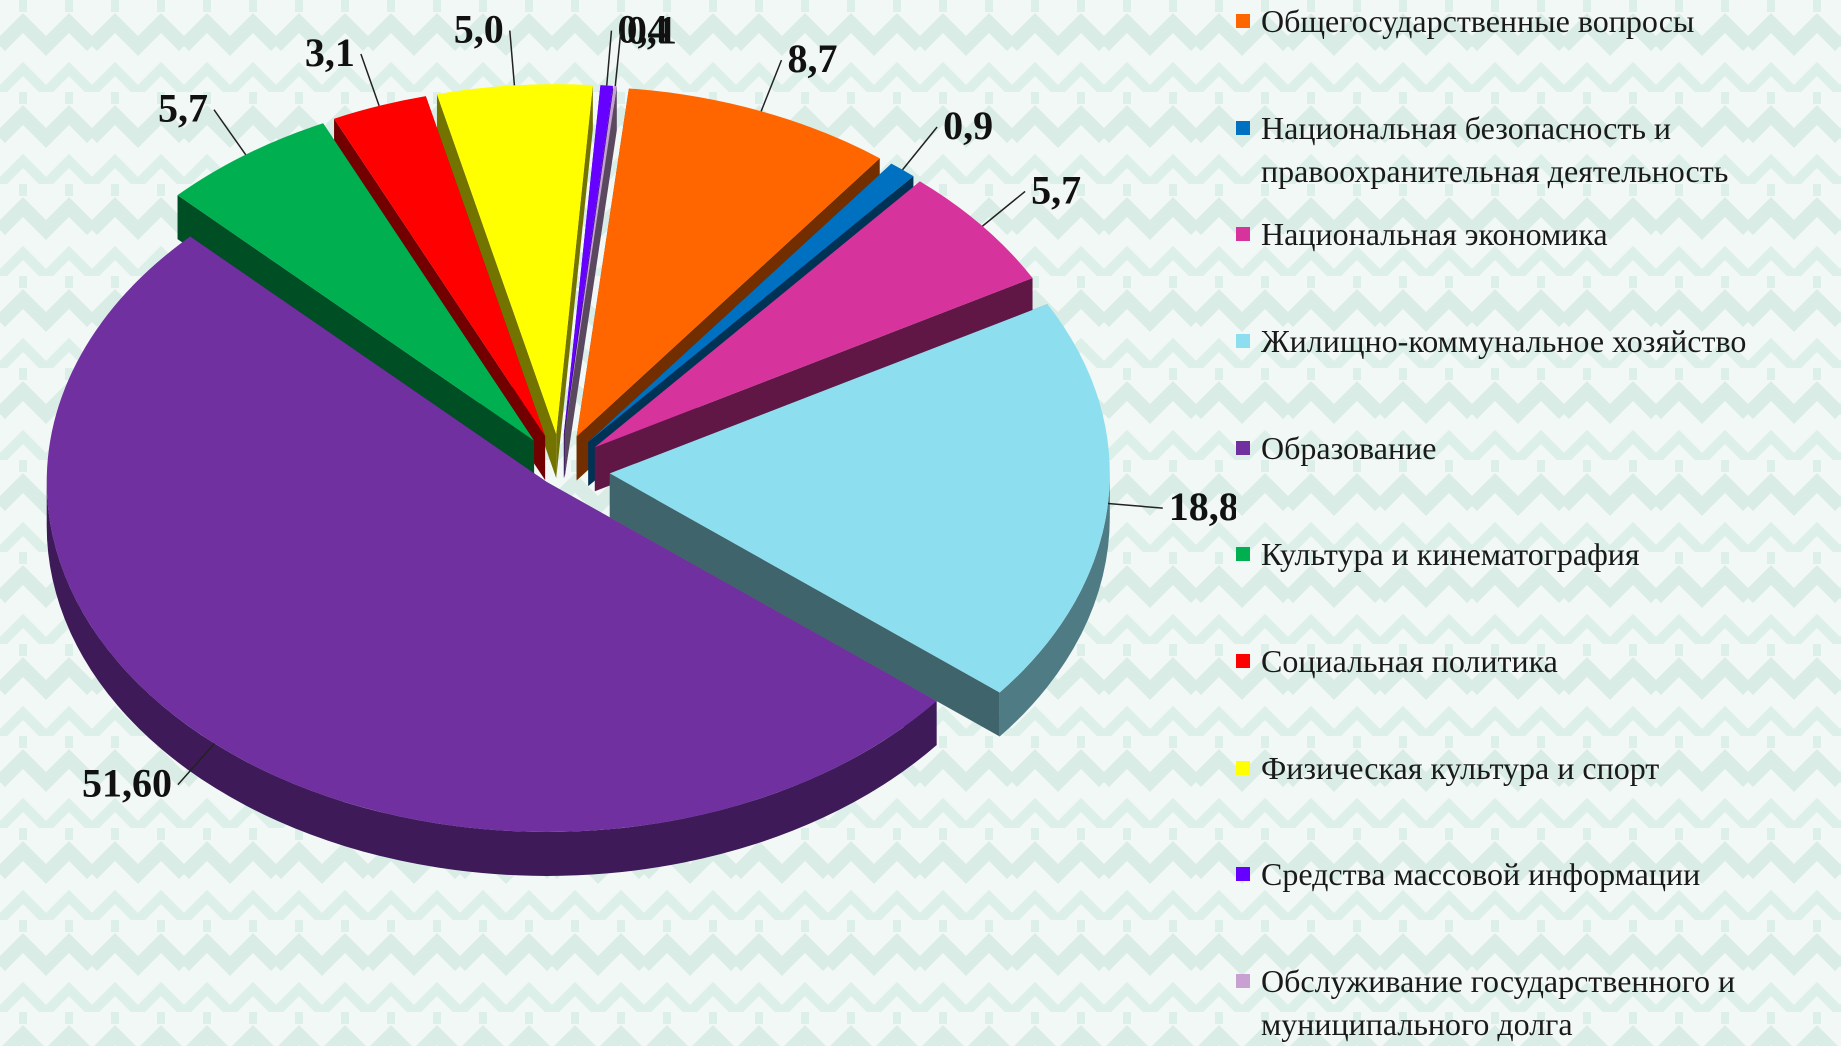  What do you see at coordinates (1434, 234) in the screenshot?
I see `legend-label: Национальная экономика` at bounding box center [1434, 234].